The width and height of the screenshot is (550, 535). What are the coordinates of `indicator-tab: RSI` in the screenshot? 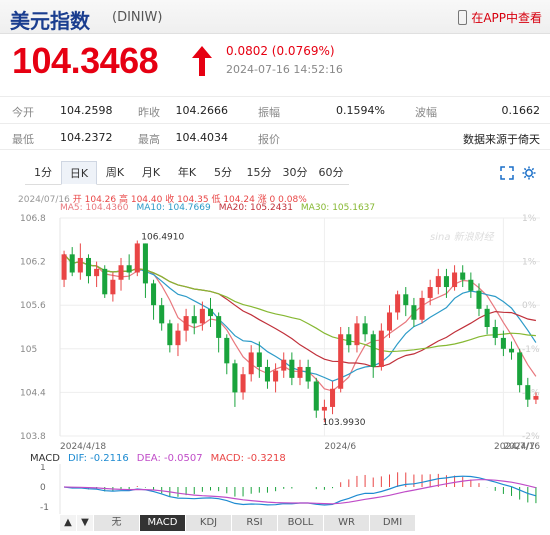 It's located at (255, 523).